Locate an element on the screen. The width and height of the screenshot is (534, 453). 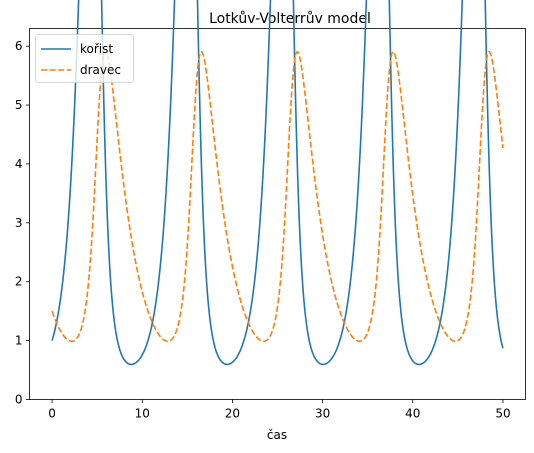
y-tick-label: 6 is located at coordinates (19, 46).